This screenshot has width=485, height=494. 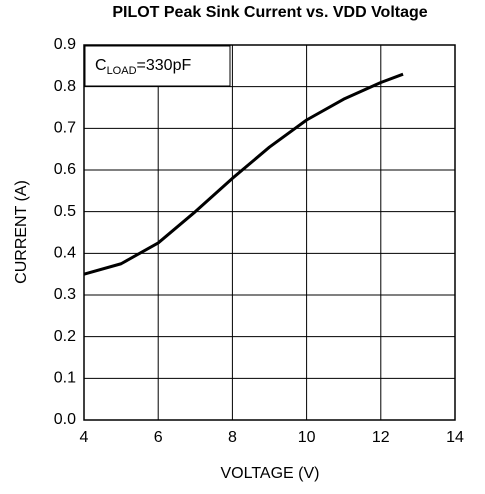 I want to click on x-tick-label: 10, so click(x=307, y=437).